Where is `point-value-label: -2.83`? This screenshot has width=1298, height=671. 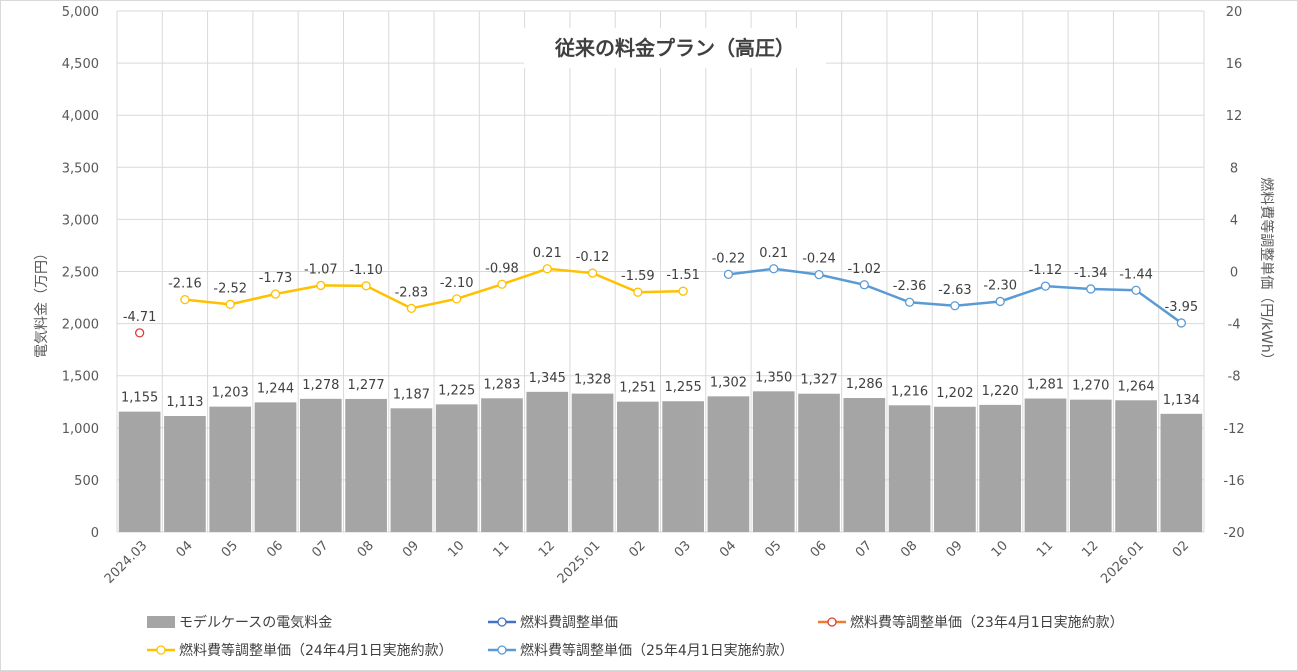 point-value-label: -2.83 is located at coordinates (412, 292).